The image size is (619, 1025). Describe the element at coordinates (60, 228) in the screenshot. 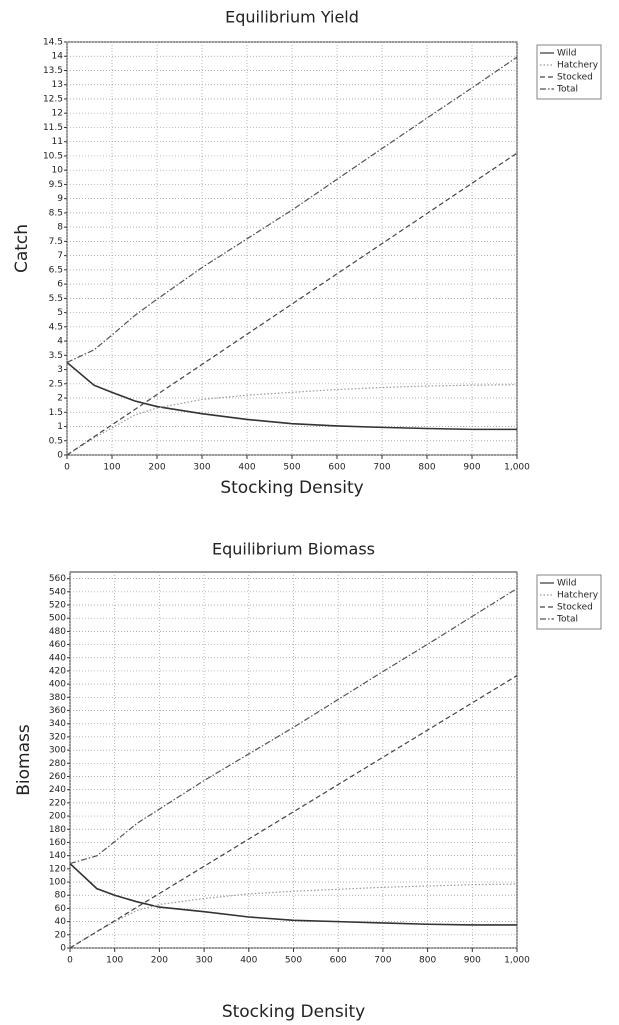

I see `y-tick-label: 8` at that location.